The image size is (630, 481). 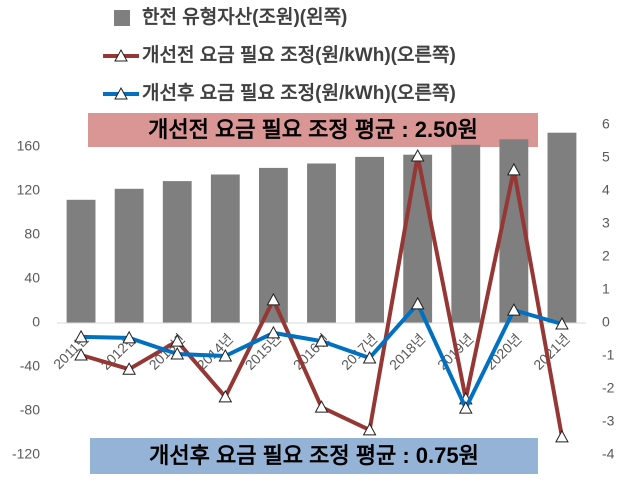 What do you see at coordinates (32, 278) in the screenshot?
I see `y-tick-label: 40` at bounding box center [32, 278].